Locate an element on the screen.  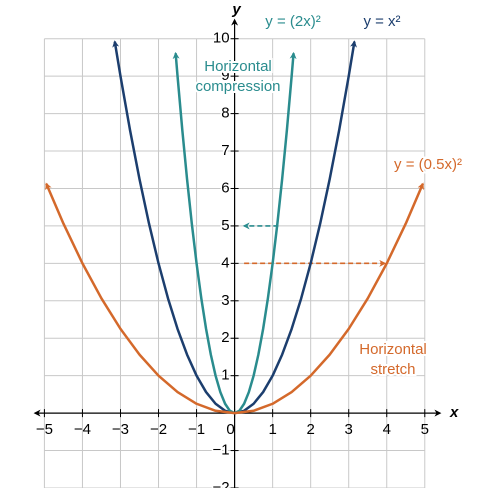
x-tick-label: 3 is located at coordinates (349, 429).